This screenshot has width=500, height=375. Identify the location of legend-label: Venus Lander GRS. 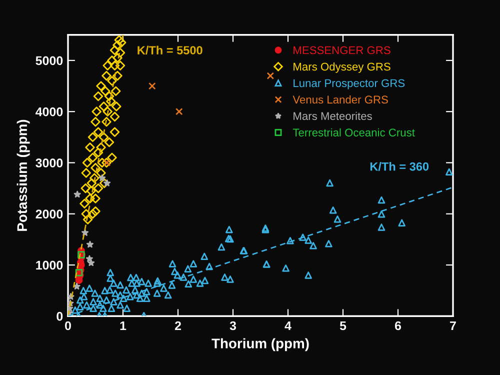
(340, 99).